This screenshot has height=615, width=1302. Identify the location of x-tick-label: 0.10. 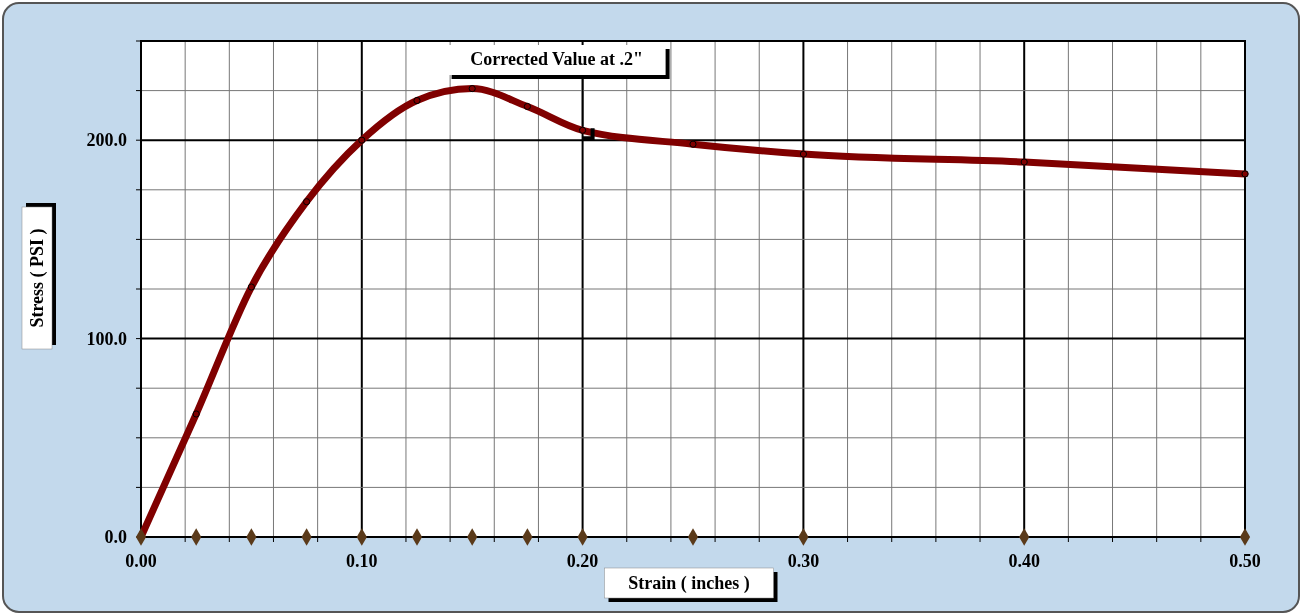
(362, 561).